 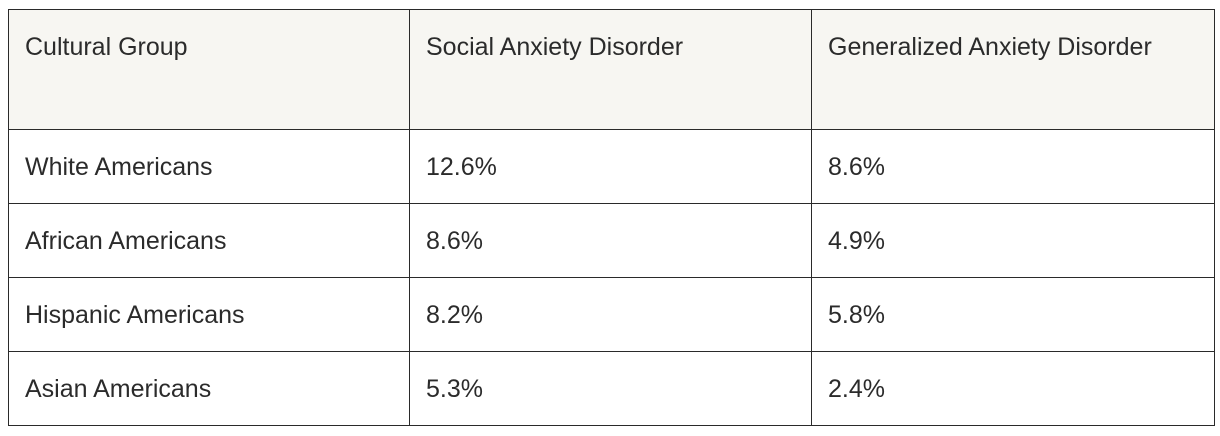 I want to click on cell-generalized-anxiety: 5.8%, so click(x=1013, y=314).